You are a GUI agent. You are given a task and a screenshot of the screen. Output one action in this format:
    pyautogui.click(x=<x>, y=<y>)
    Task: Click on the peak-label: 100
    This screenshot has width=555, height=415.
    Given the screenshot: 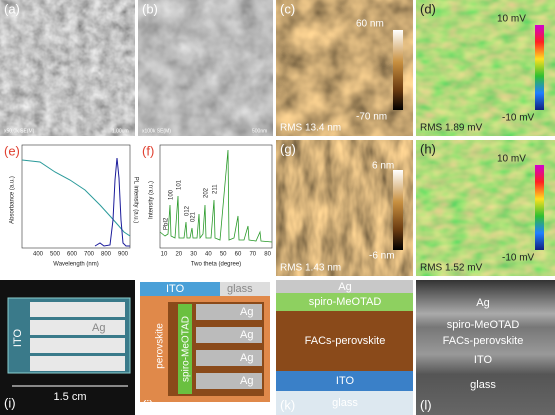 What is the action you would take?
    pyautogui.click(x=172, y=194)
    